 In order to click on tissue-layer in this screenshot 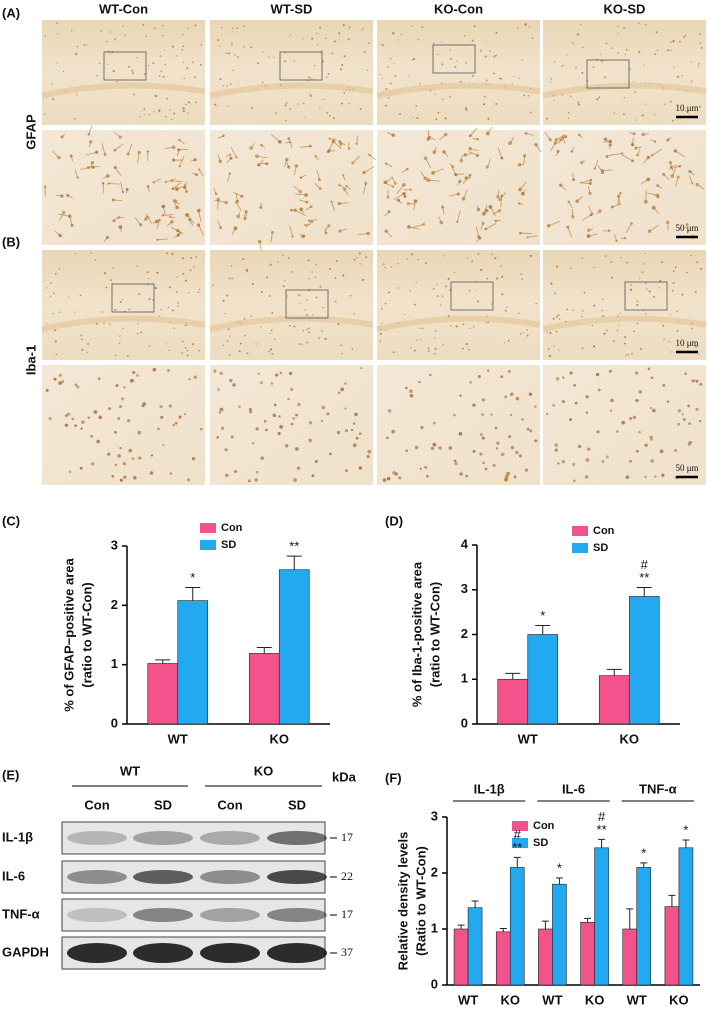, I will do `click(458, 90)`.